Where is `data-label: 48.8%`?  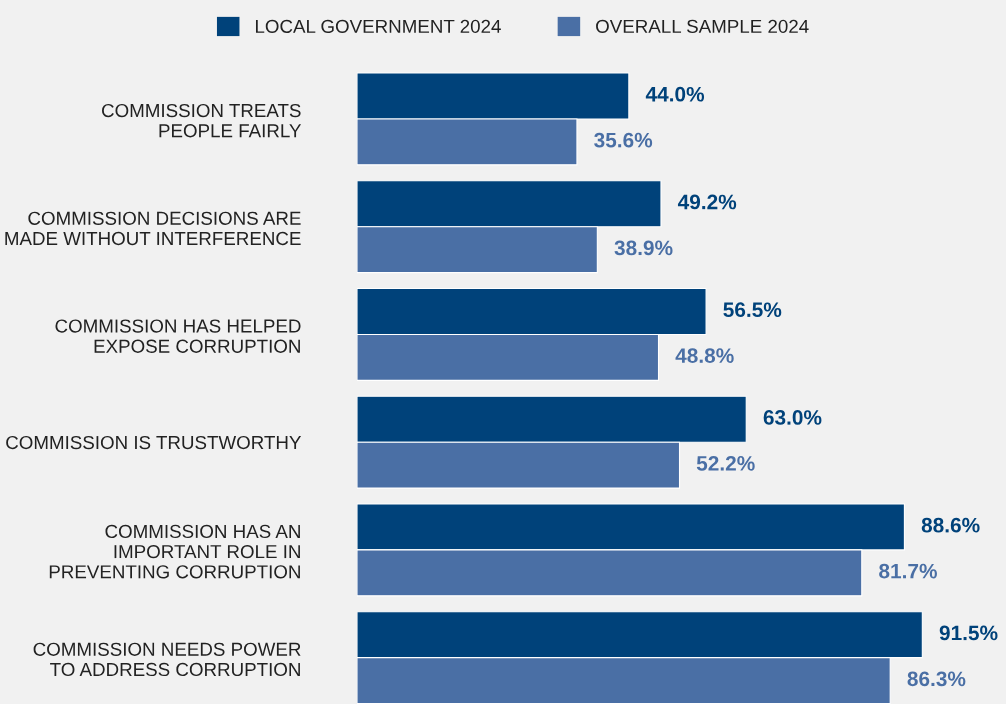 data-label: 48.8% is located at coordinates (704, 355).